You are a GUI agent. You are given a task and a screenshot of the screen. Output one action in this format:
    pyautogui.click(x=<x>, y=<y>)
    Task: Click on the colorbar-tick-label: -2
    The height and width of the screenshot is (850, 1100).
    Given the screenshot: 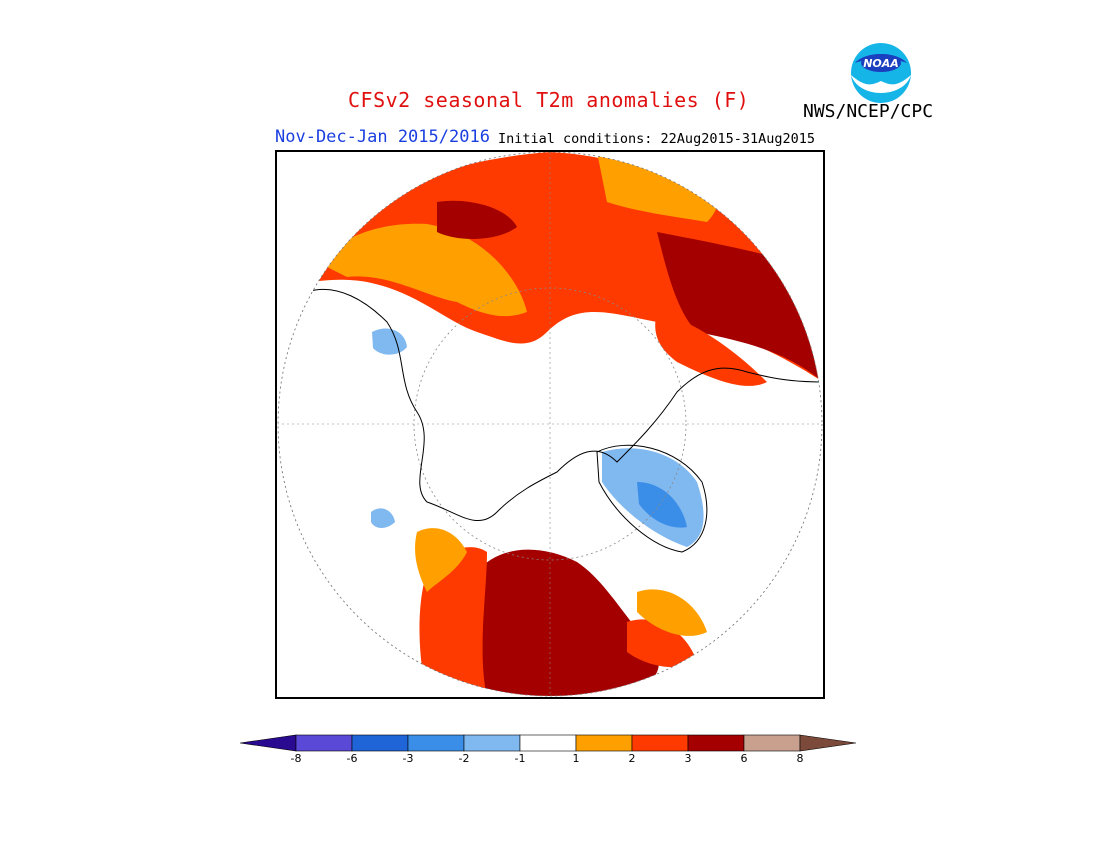 What is the action you would take?
    pyautogui.click(x=464, y=758)
    